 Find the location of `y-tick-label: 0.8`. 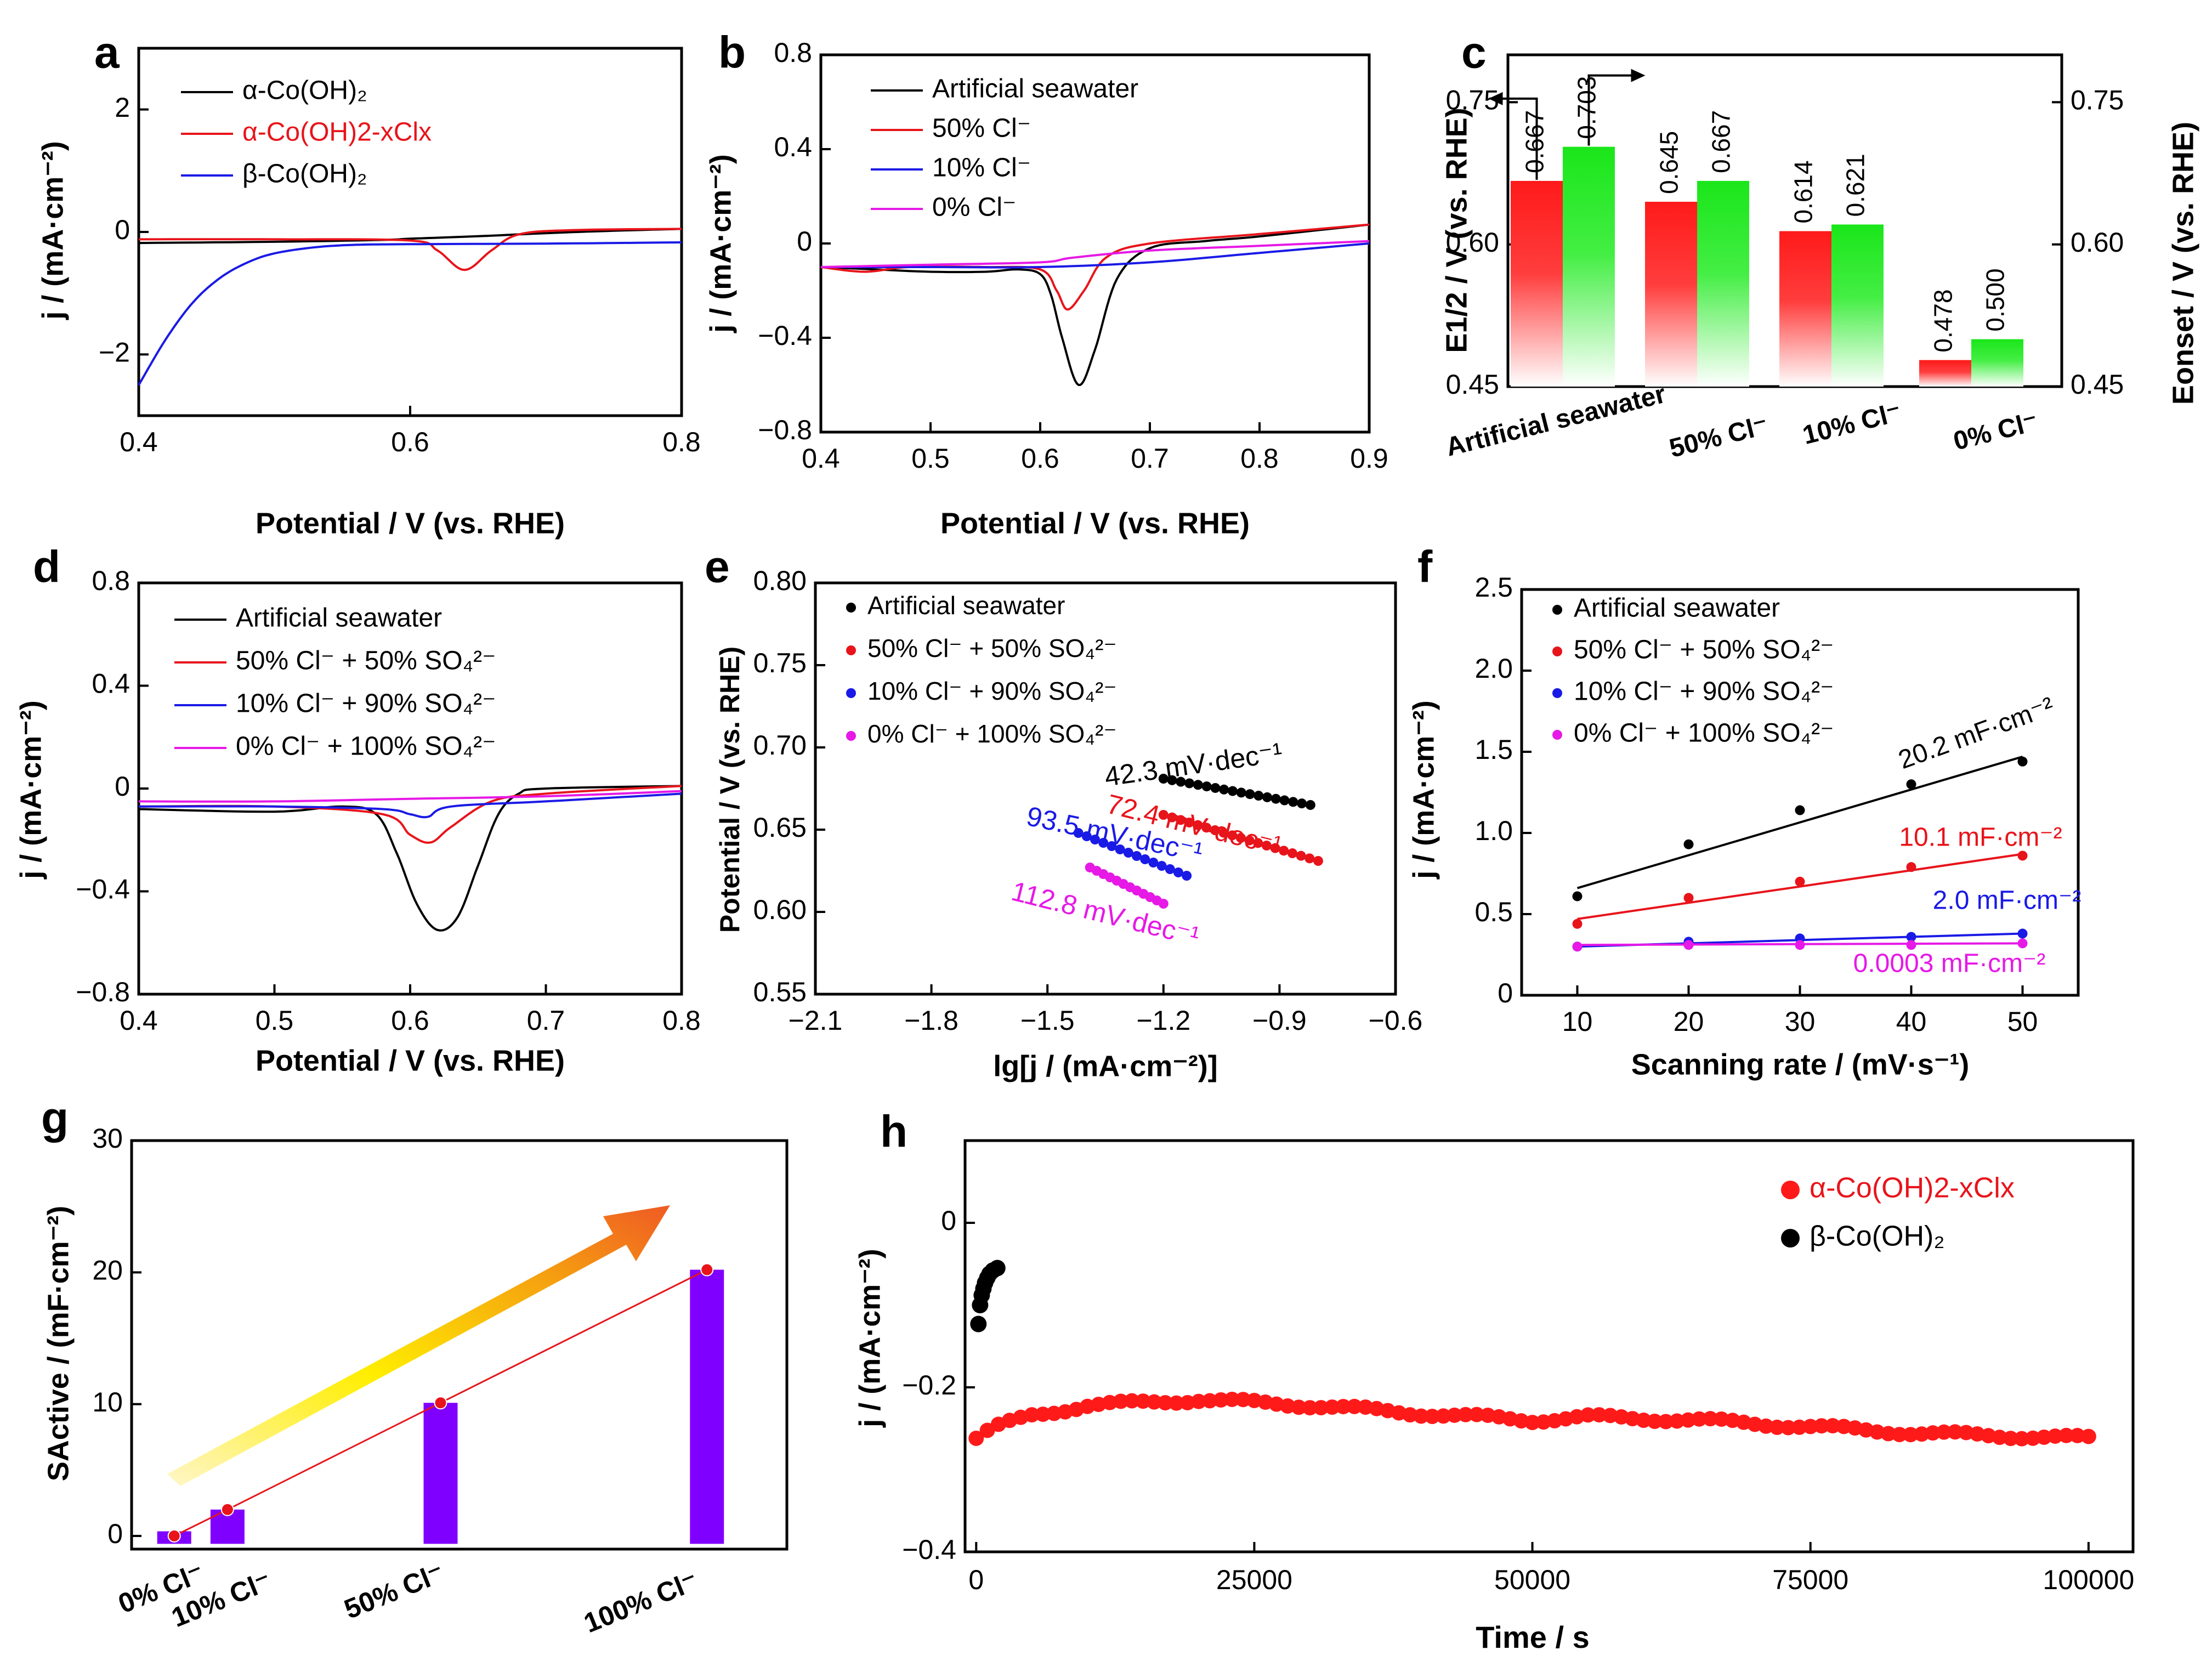

y-tick-label: 0.8 is located at coordinates (111, 580).